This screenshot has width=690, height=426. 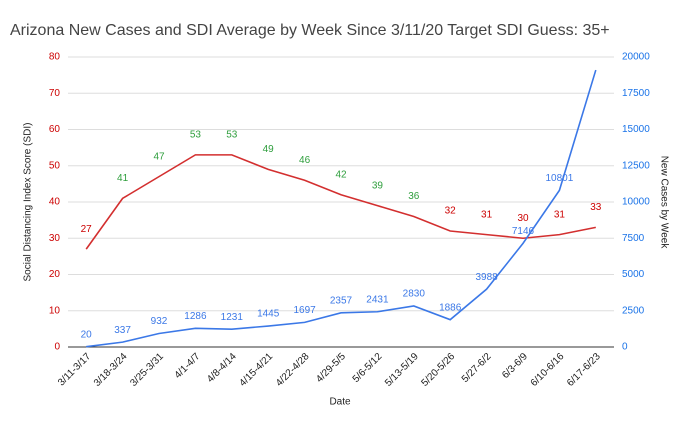 I want to click on data-label: 337, so click(x=122, y=330).